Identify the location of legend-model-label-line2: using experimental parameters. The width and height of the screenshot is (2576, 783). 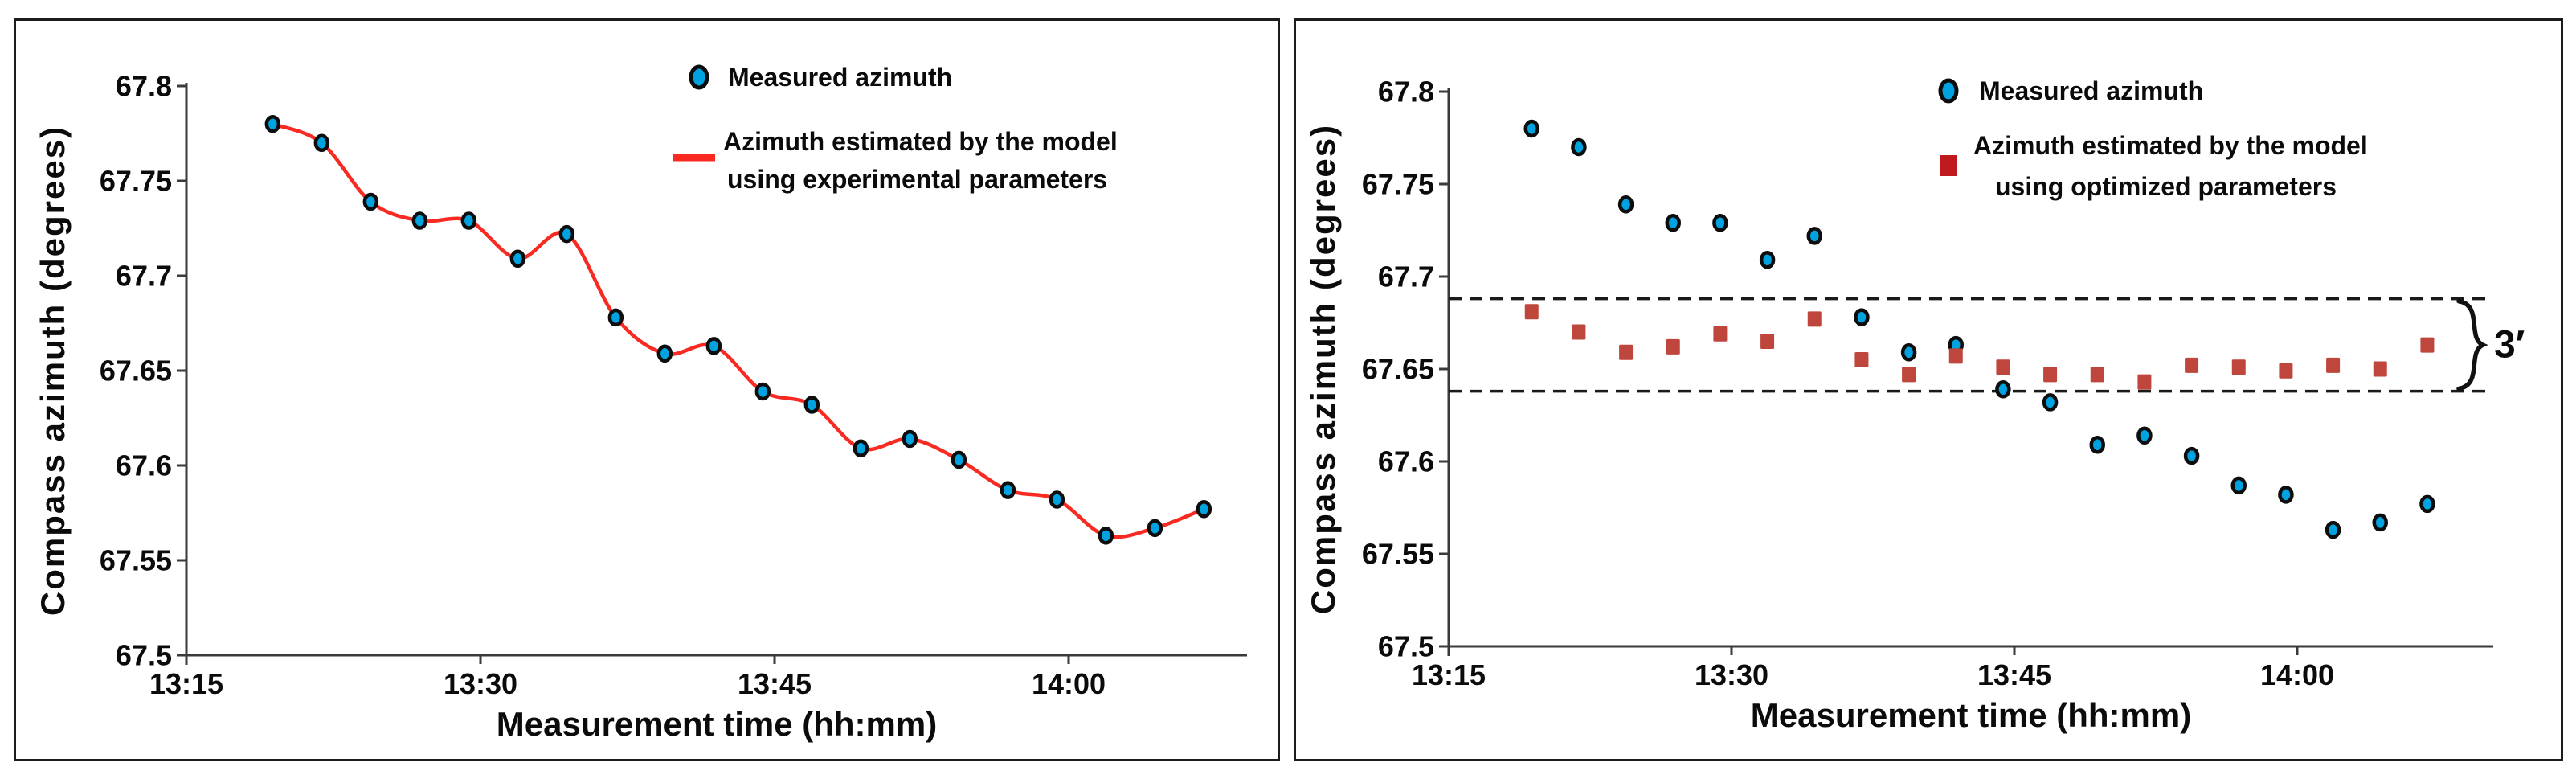
(917, 179).